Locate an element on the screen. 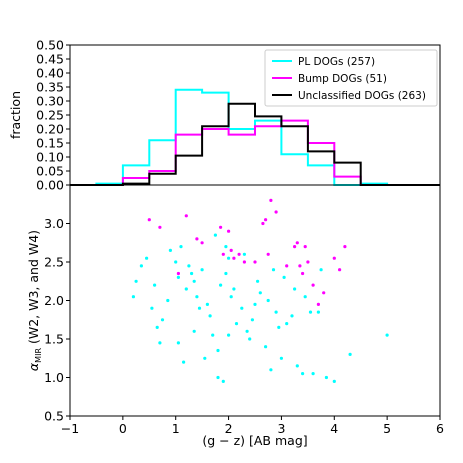 Image resolution: width=463 pixels, height=463 pixels. histogram-y-tick-label: 0.40 is located at coordinates (50, 73).